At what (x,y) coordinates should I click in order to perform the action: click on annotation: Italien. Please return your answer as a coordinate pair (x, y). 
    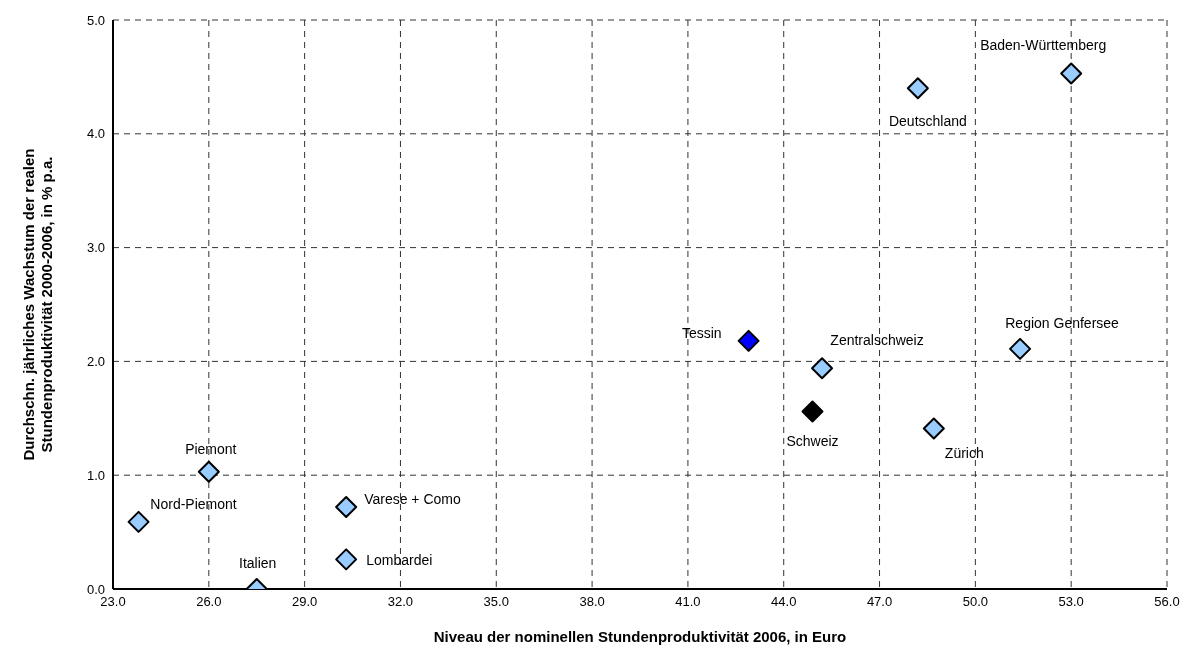
    Looking at the image, I should click on (258, 563).